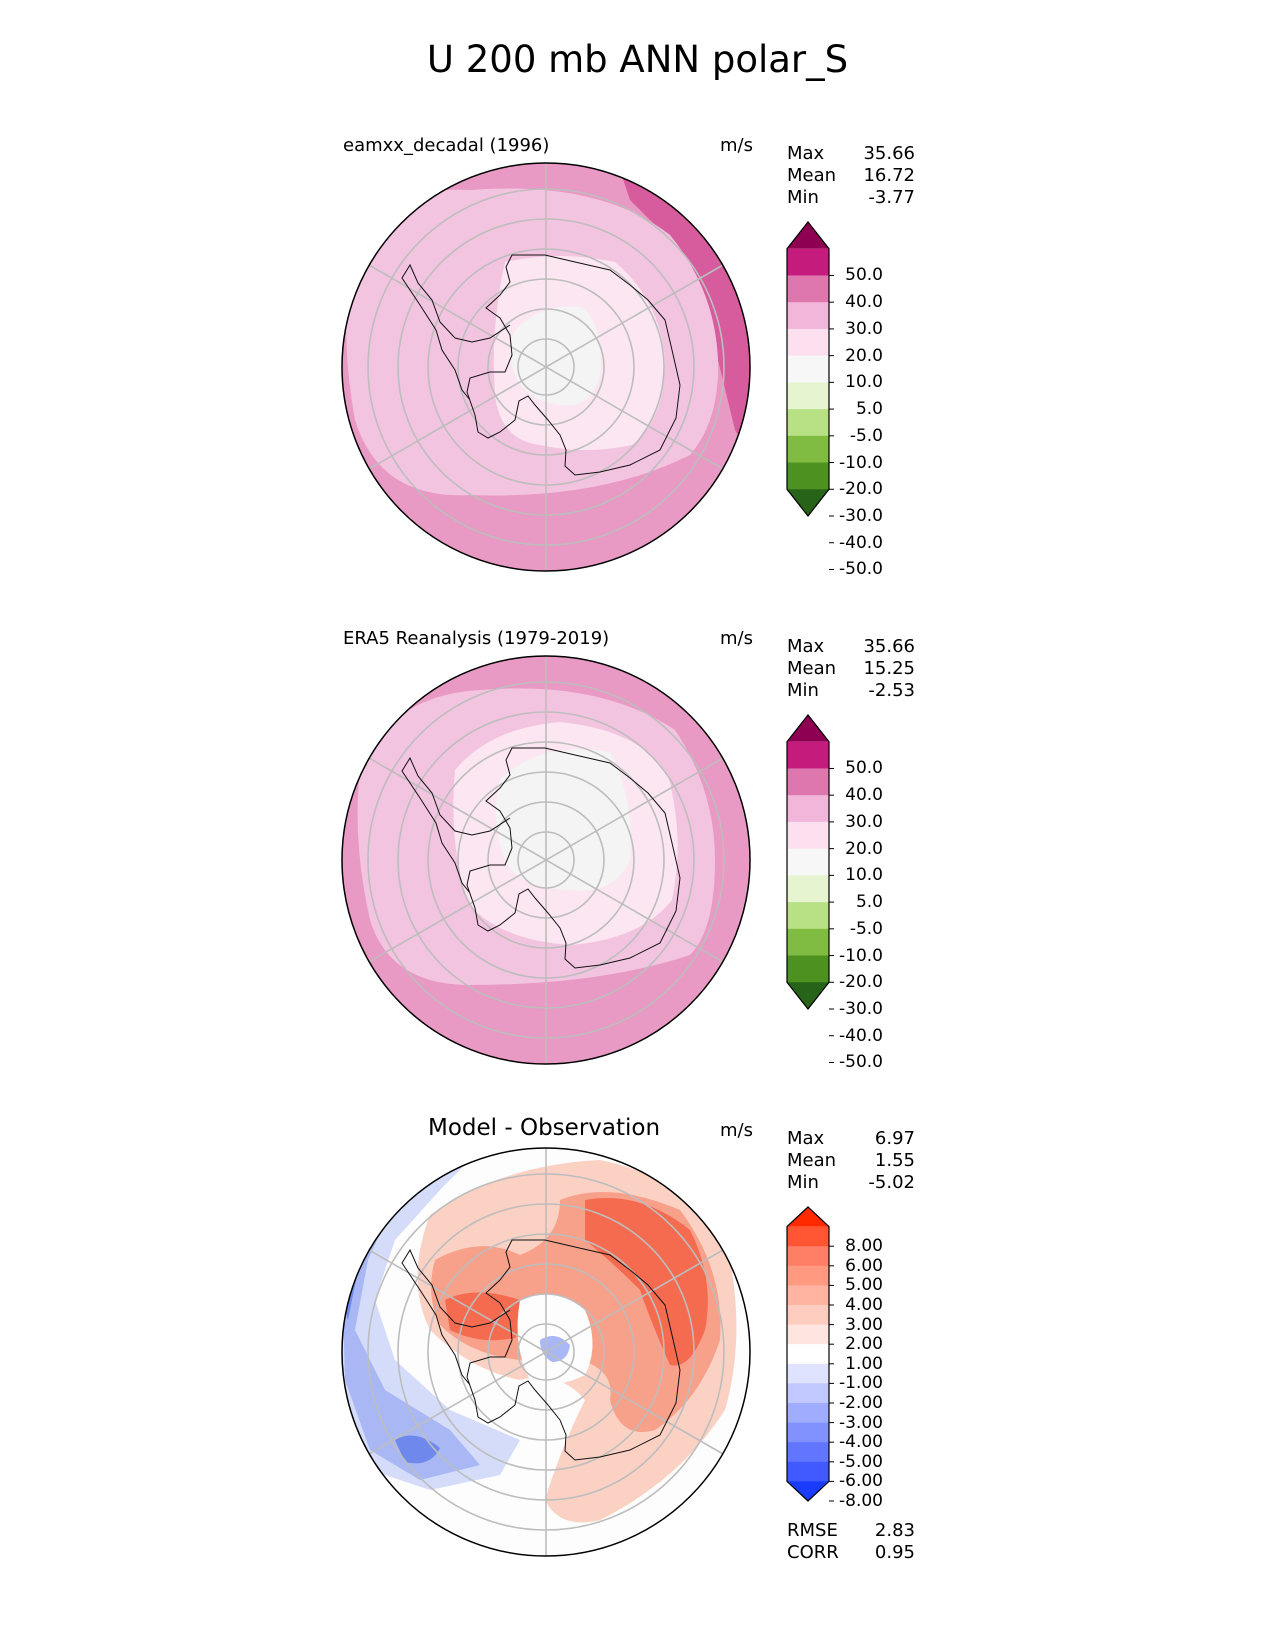 This screenshot has height=1650, width=1275. What do you see at coordinates (894, 1160) in the screenshot?
I see `stat-value: 1.55` at bounding box center [894, 1160].